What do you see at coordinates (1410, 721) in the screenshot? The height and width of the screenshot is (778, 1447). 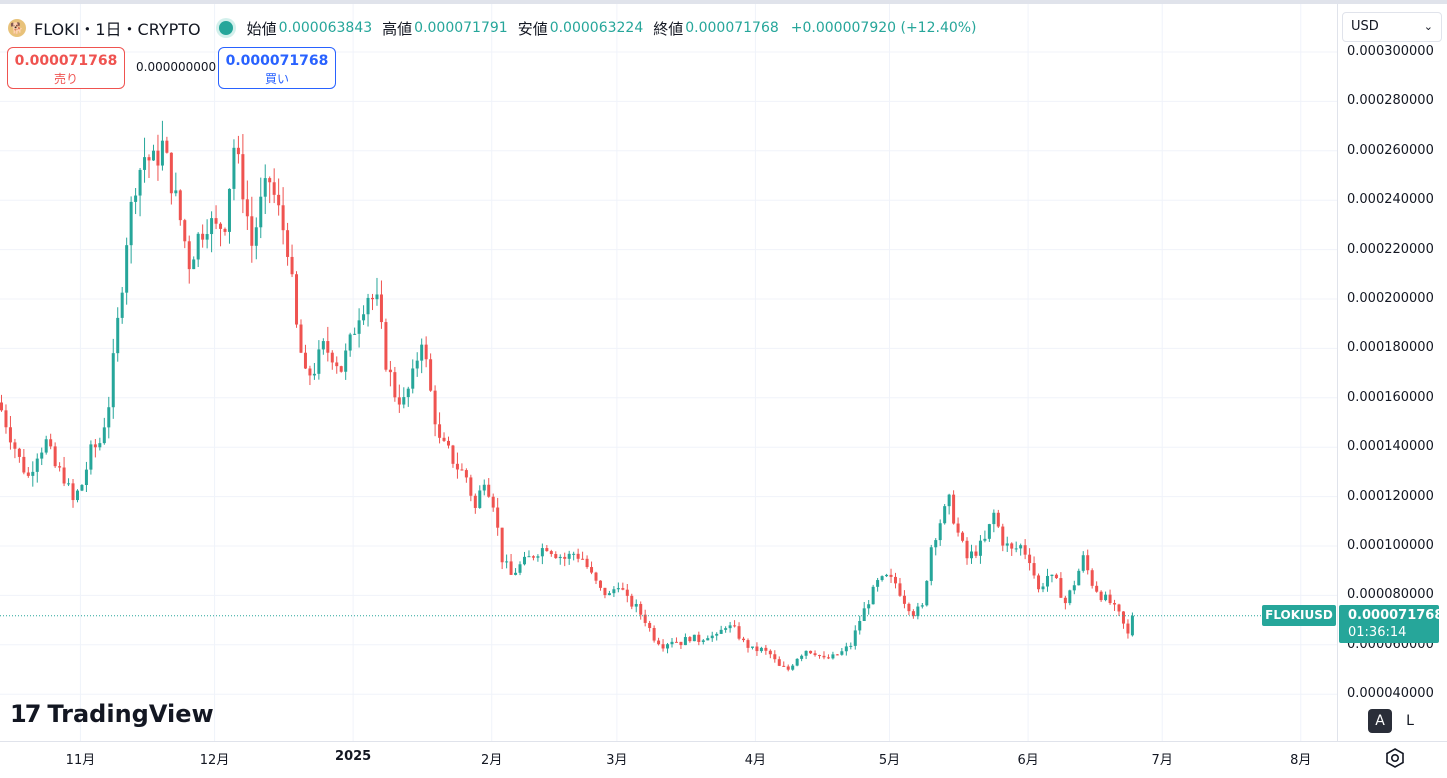 I see `log-scale-button: L` at bounding box center [1410, 721].